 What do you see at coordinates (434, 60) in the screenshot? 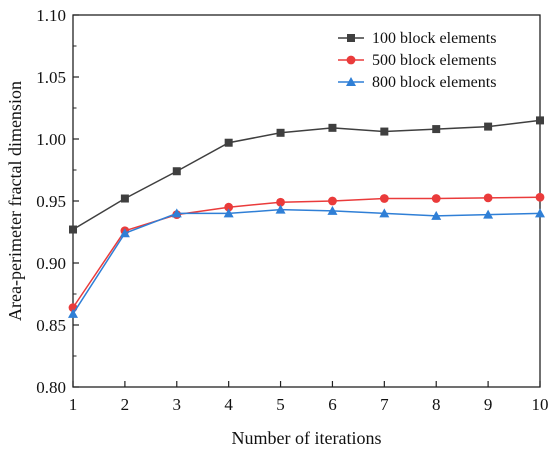
I see `legend-label: 500 block elements` at bounding box center [434, 60].